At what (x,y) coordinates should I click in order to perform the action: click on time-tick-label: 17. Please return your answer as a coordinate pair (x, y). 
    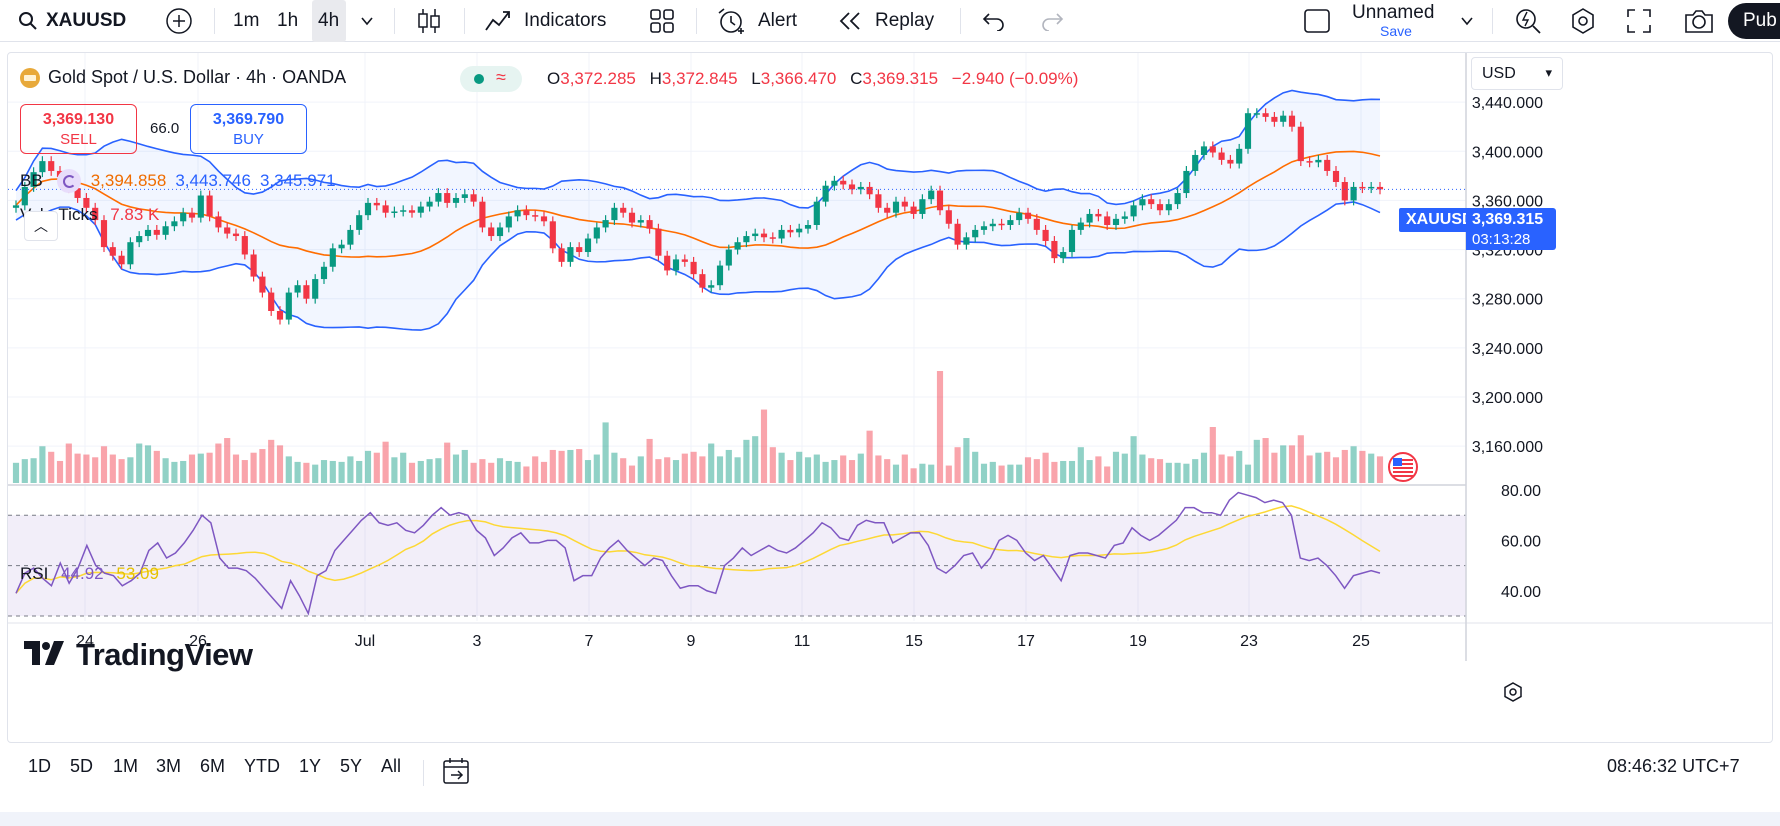
    Looking at the image, I should click on (1026, 641).